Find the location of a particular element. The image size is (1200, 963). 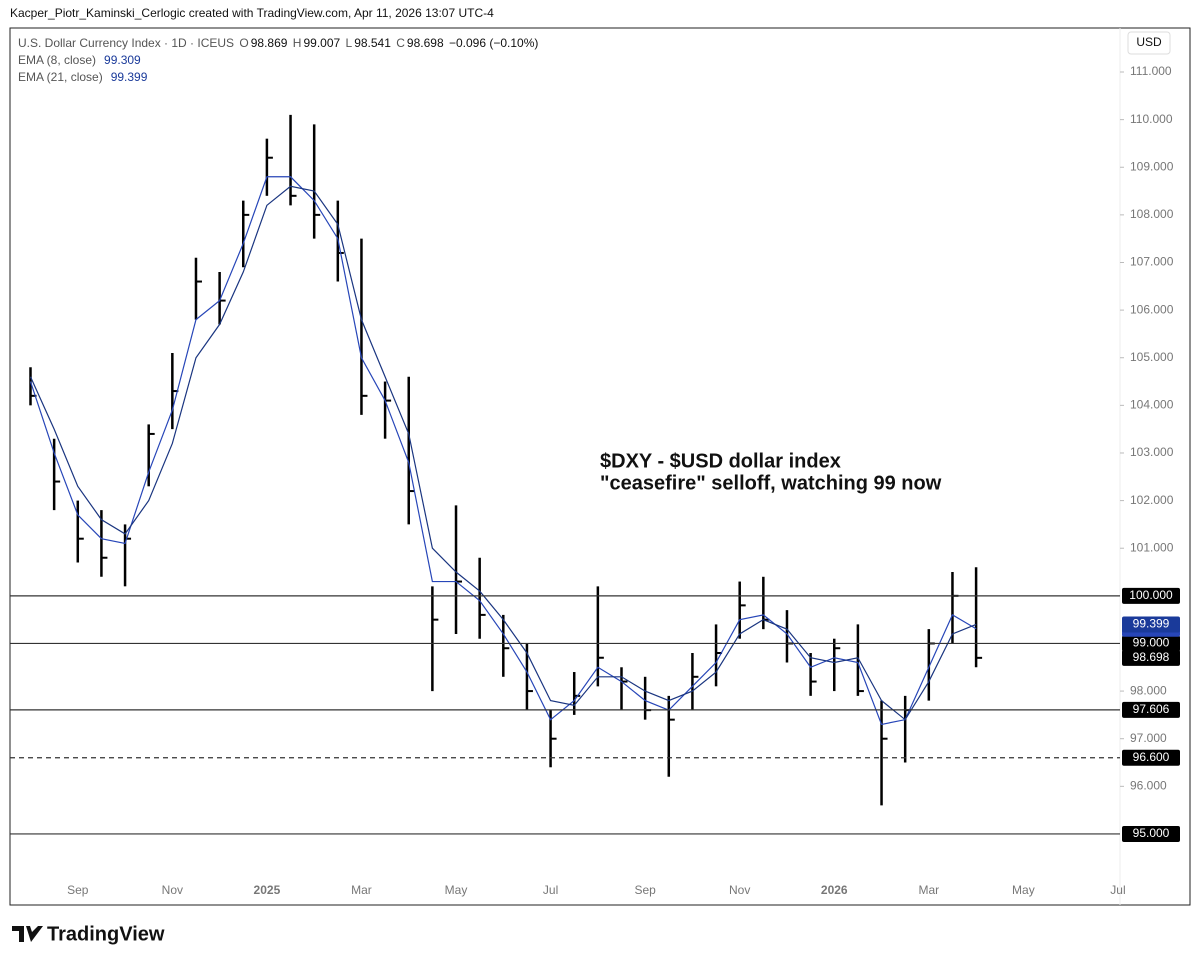

annotation: "ceasefire" selloff, watching 99 now is located at coordinates (771, 483).